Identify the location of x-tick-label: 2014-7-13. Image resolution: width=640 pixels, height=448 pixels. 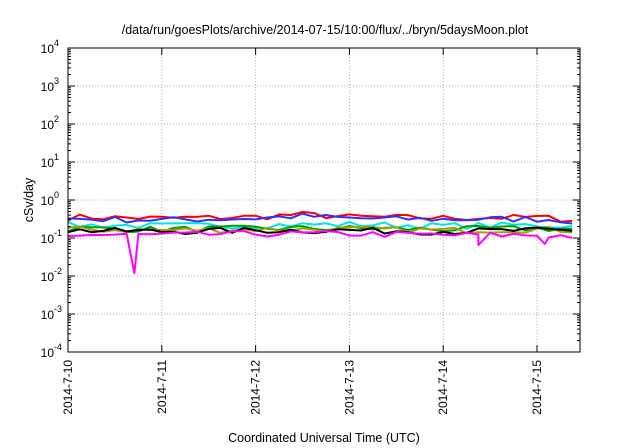
(349, 387).